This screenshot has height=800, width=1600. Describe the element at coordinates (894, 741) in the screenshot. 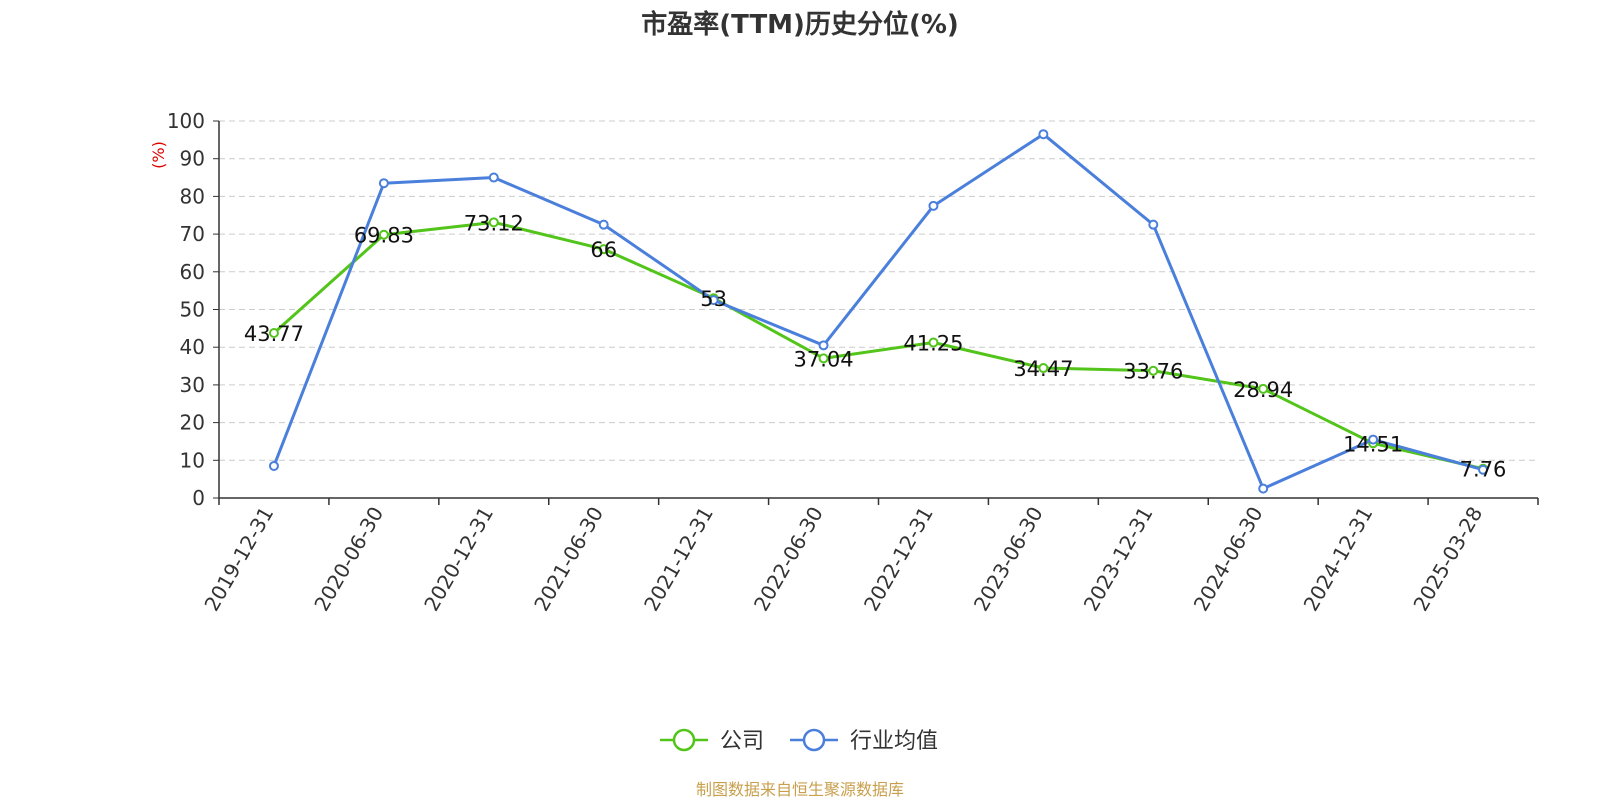

I see `legend-label: 行业均值` at that location.